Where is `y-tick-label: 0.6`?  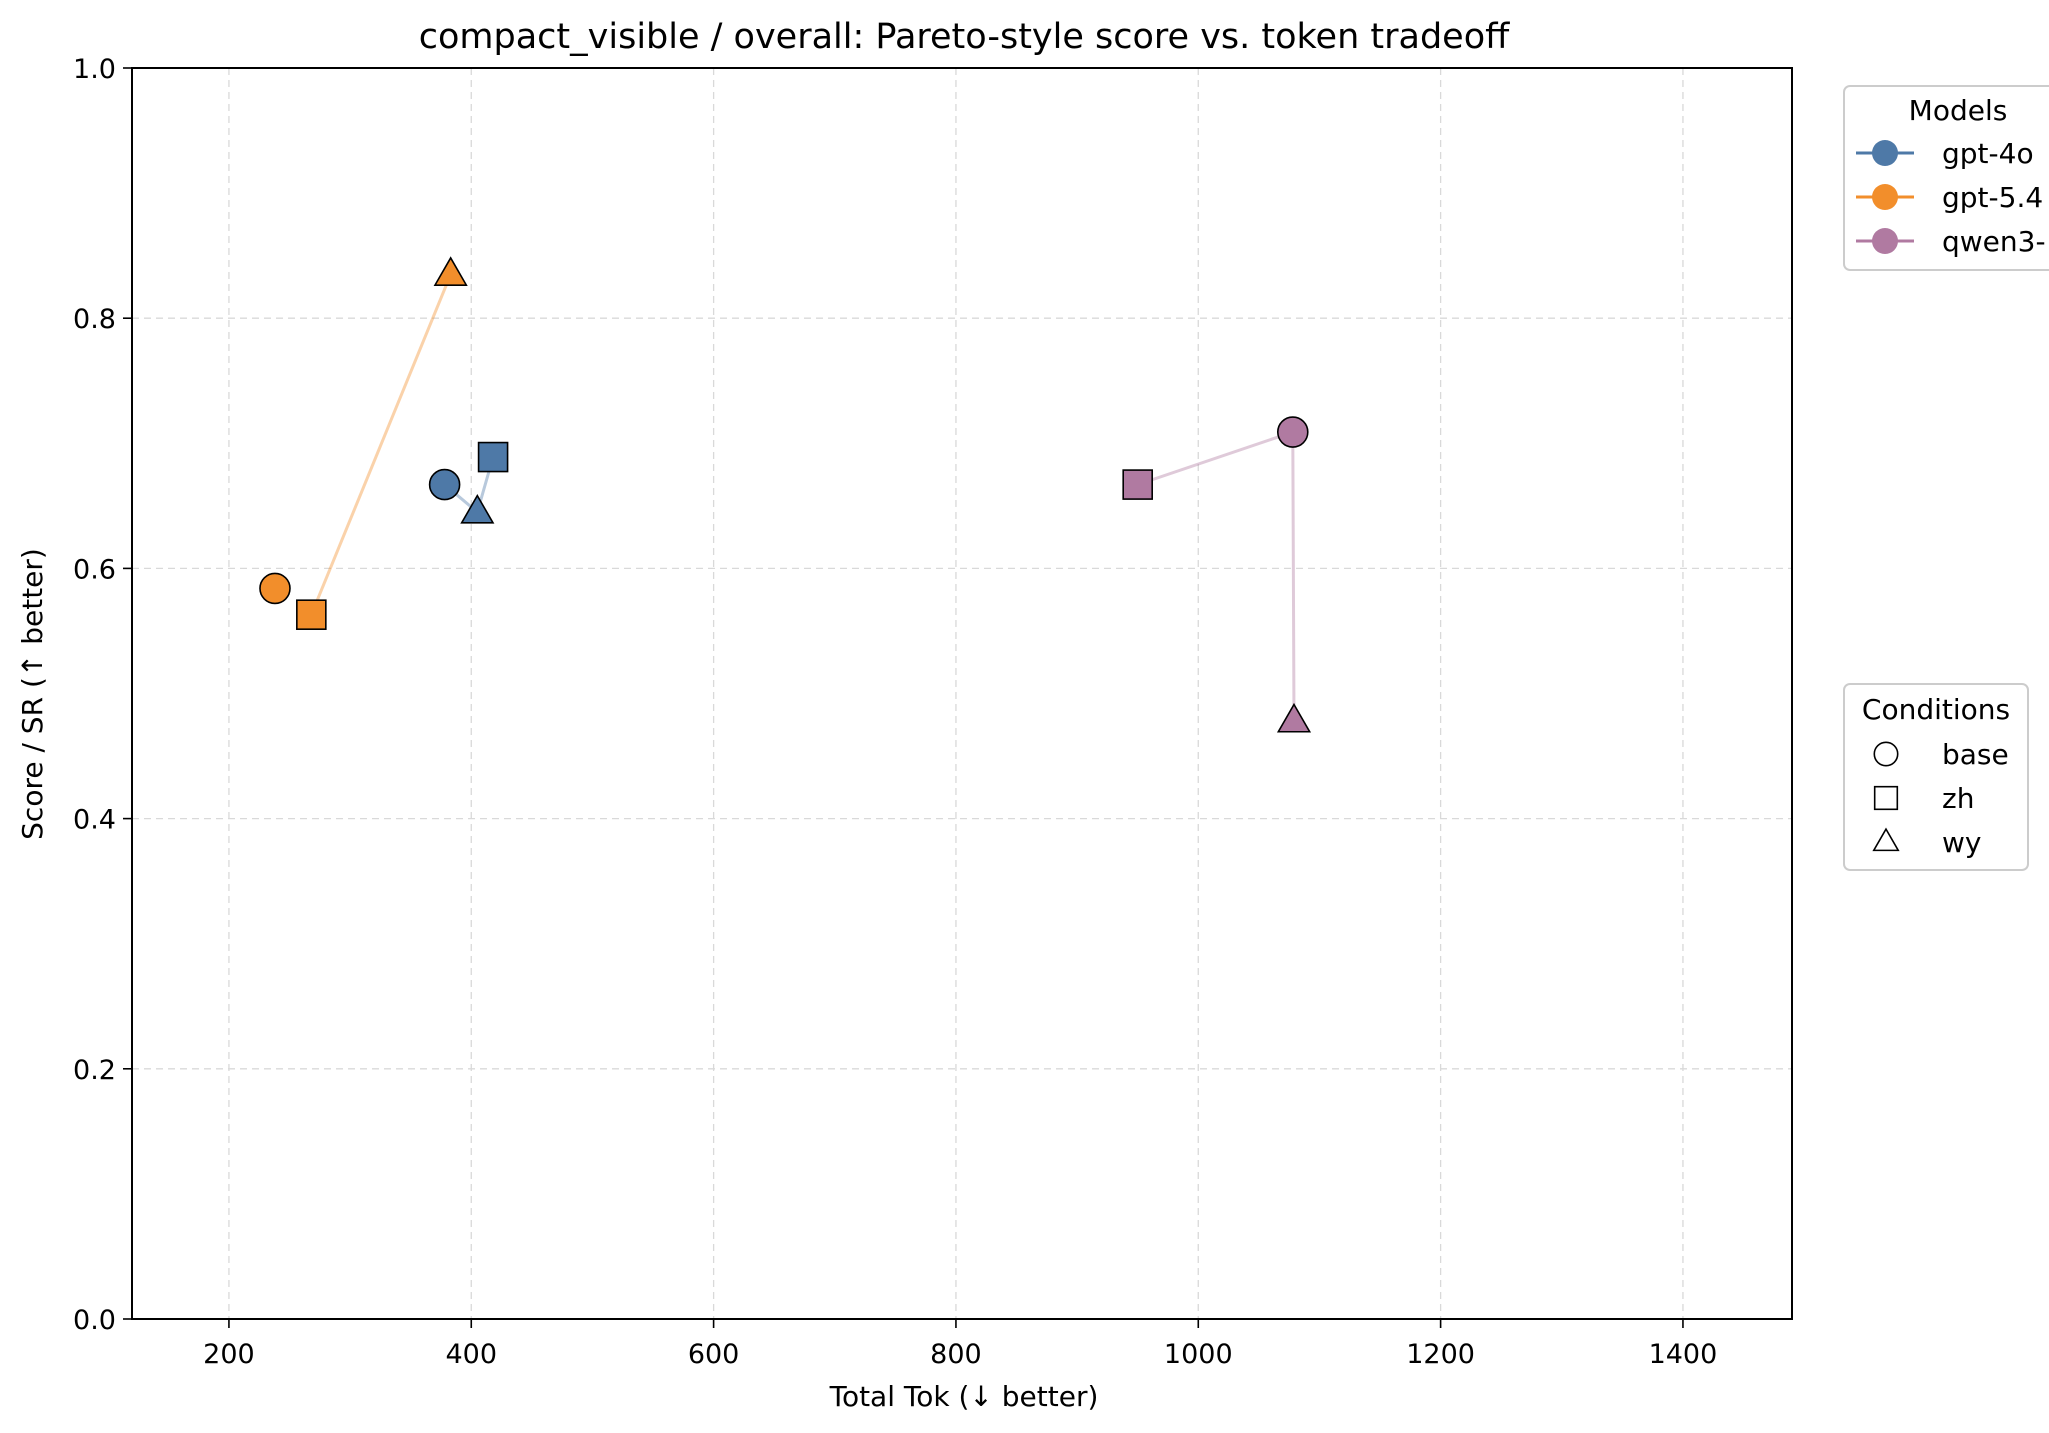 y-tick-label: 0.6 is located at coordinates (94, 569).